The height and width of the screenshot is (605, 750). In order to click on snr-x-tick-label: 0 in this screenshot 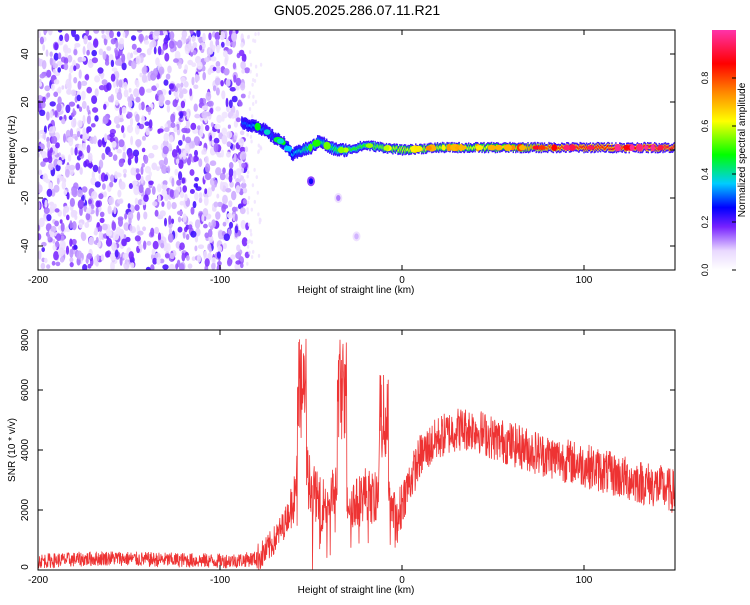, I will do `click(402, 580)`.